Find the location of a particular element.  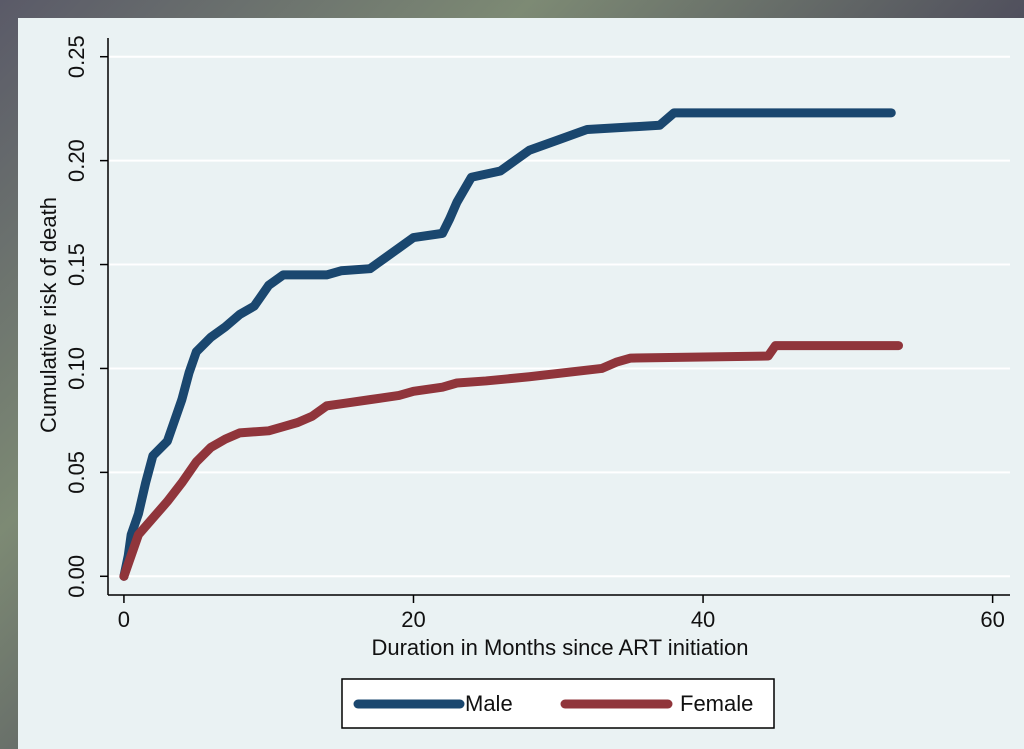

y-tick-label: 0.20 is located at coordinates (76, 160).